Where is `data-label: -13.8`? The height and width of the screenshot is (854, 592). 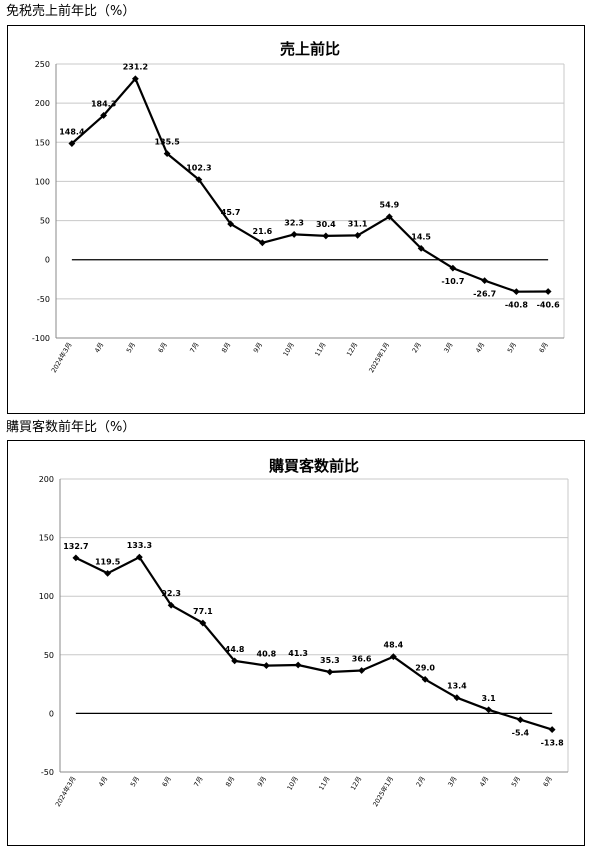
data-label: -13.8 is located at coordinates (552, 743).